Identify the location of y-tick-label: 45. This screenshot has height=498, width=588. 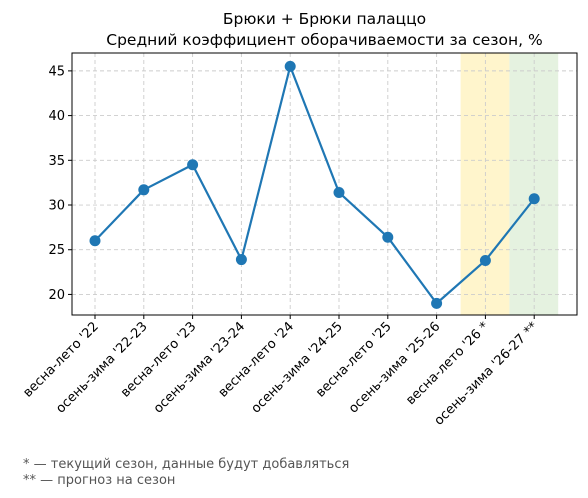
(56, 71).